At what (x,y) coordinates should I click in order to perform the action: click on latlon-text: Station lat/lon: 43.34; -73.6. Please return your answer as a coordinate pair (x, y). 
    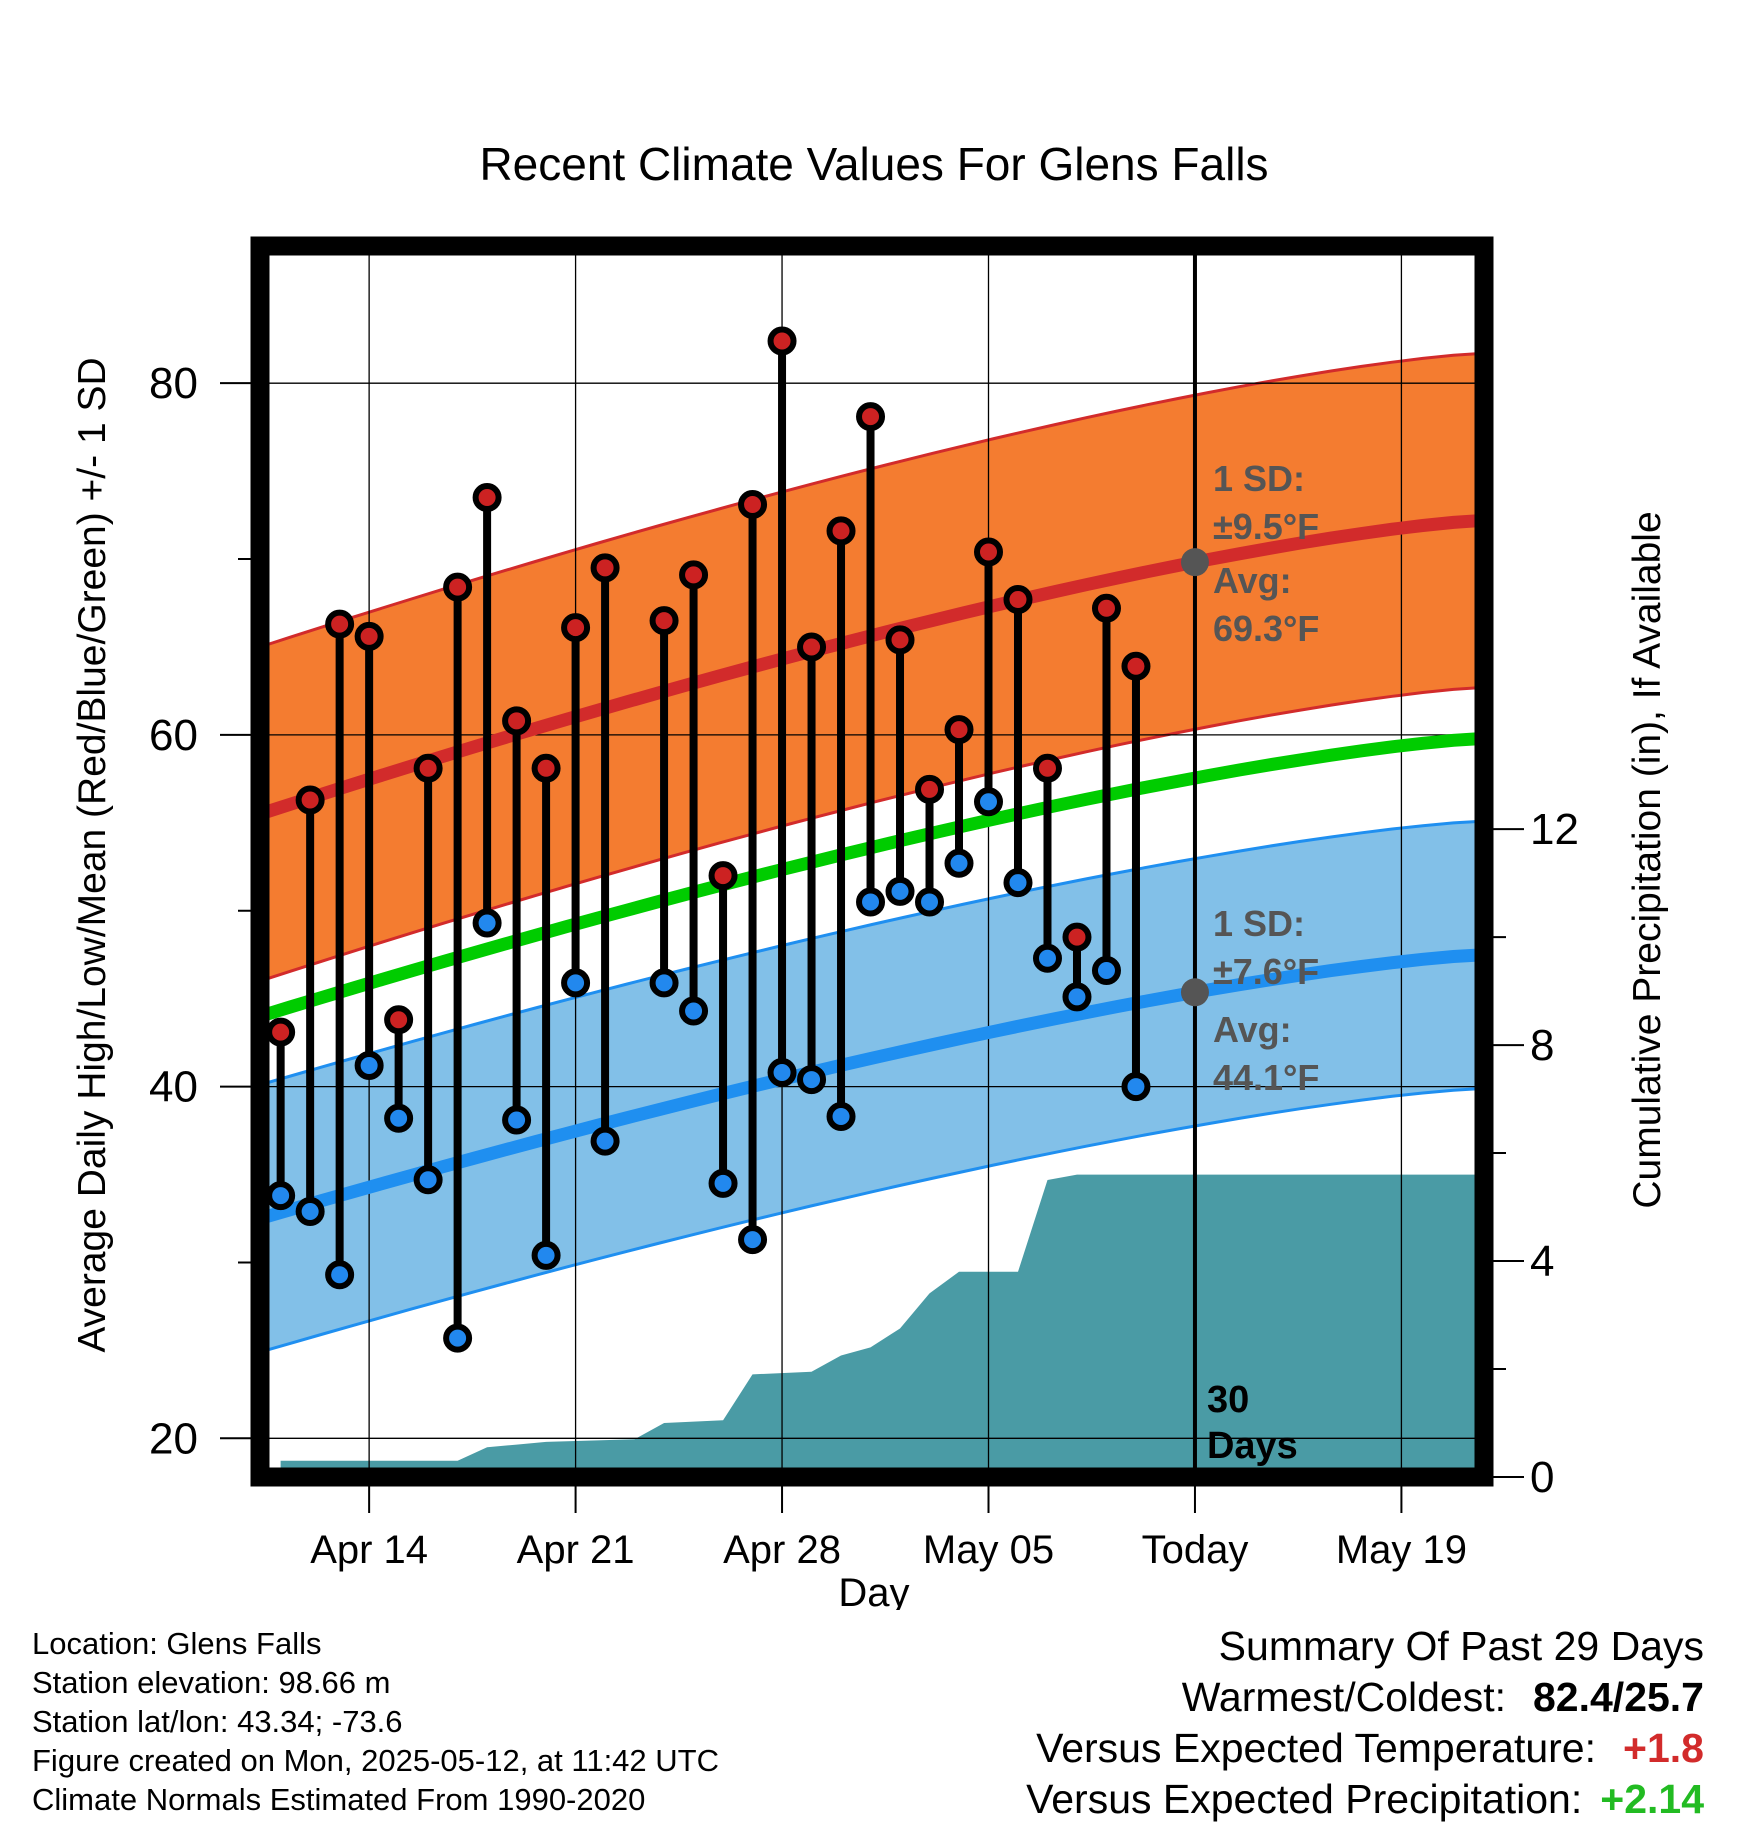
    Looking at the image, I should click on (217, 1721).